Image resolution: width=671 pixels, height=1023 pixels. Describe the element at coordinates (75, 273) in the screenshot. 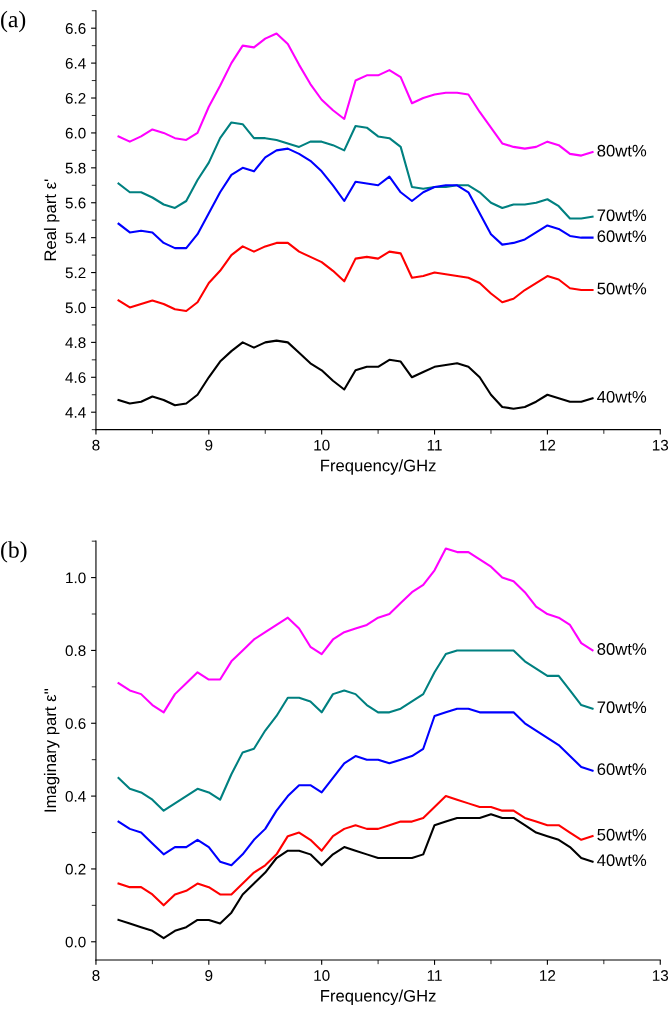

I see `y-tick-label: 5.2` at that location.